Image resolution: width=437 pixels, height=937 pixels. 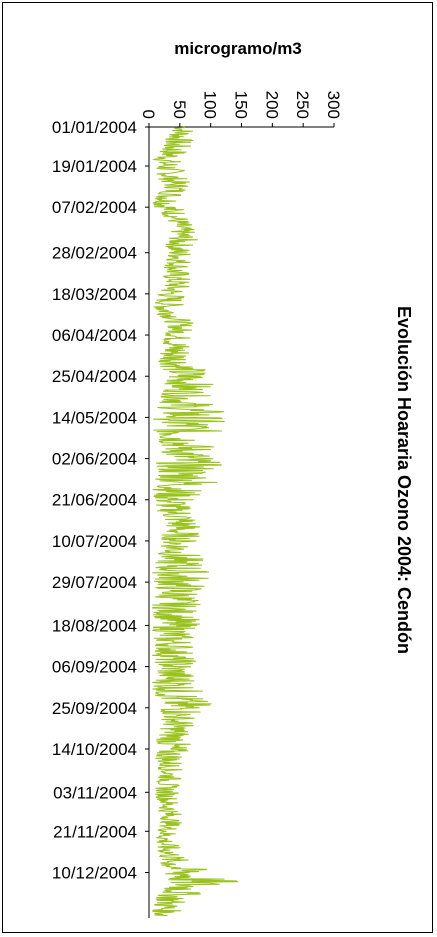 I want to click on chart-title-group: Evolución Hoararia Ozono 2004: Cendón, so click(x=404, y=480).